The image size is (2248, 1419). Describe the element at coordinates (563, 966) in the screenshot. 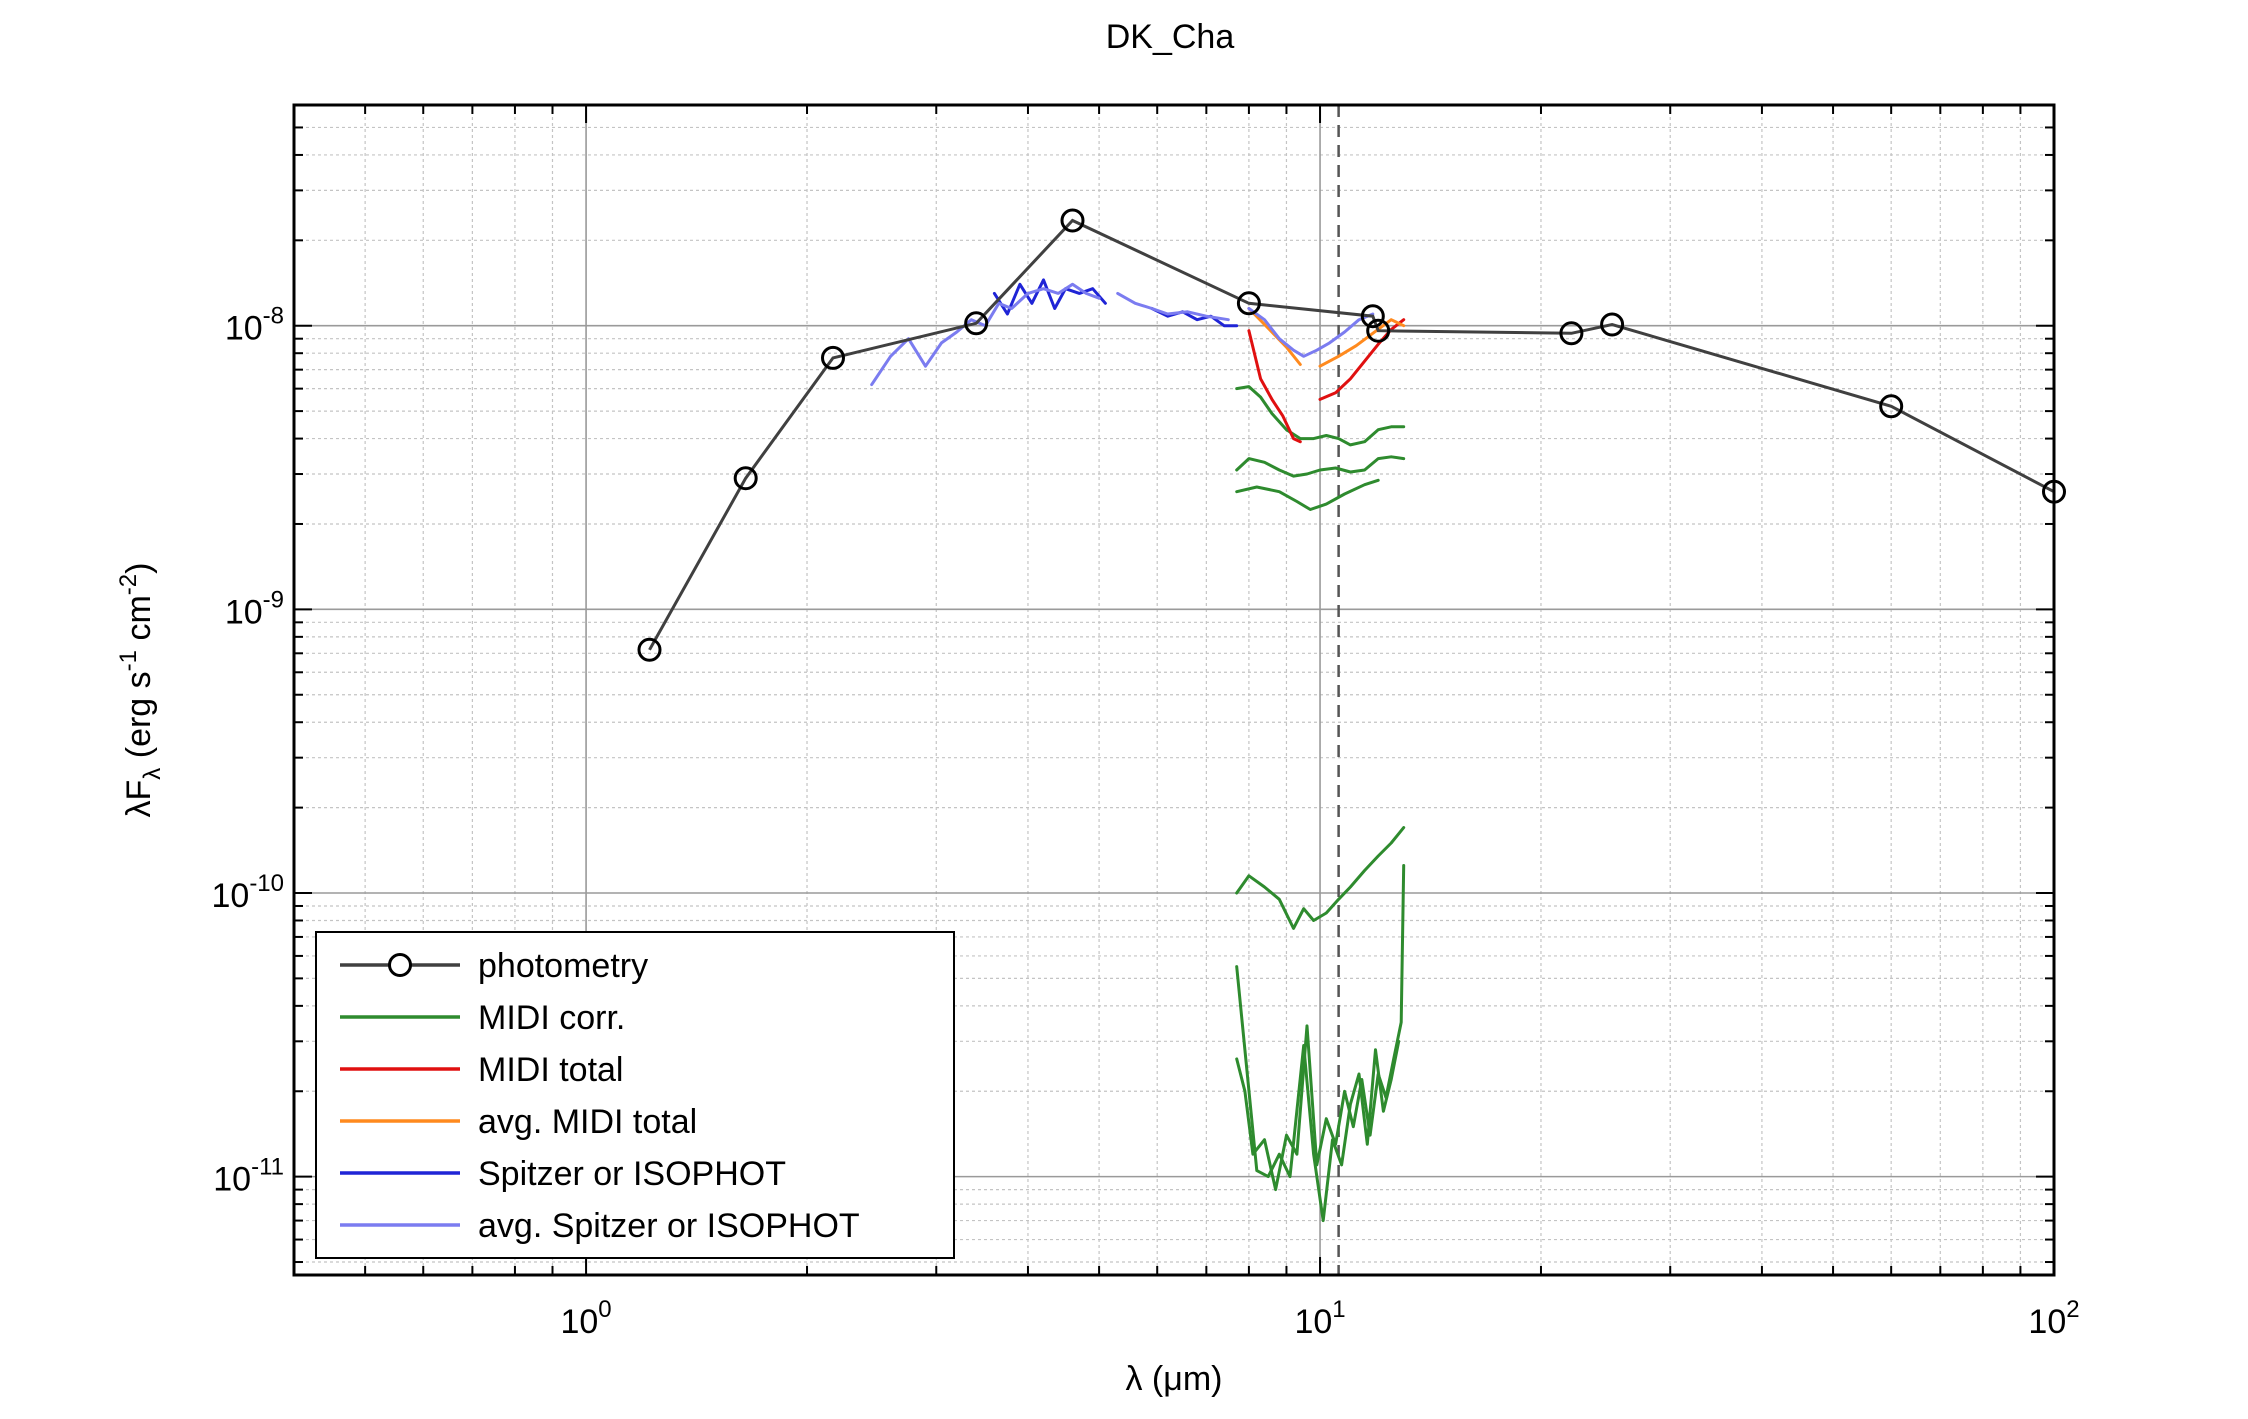

I see `legend-label-photometry: photometry` at that location.